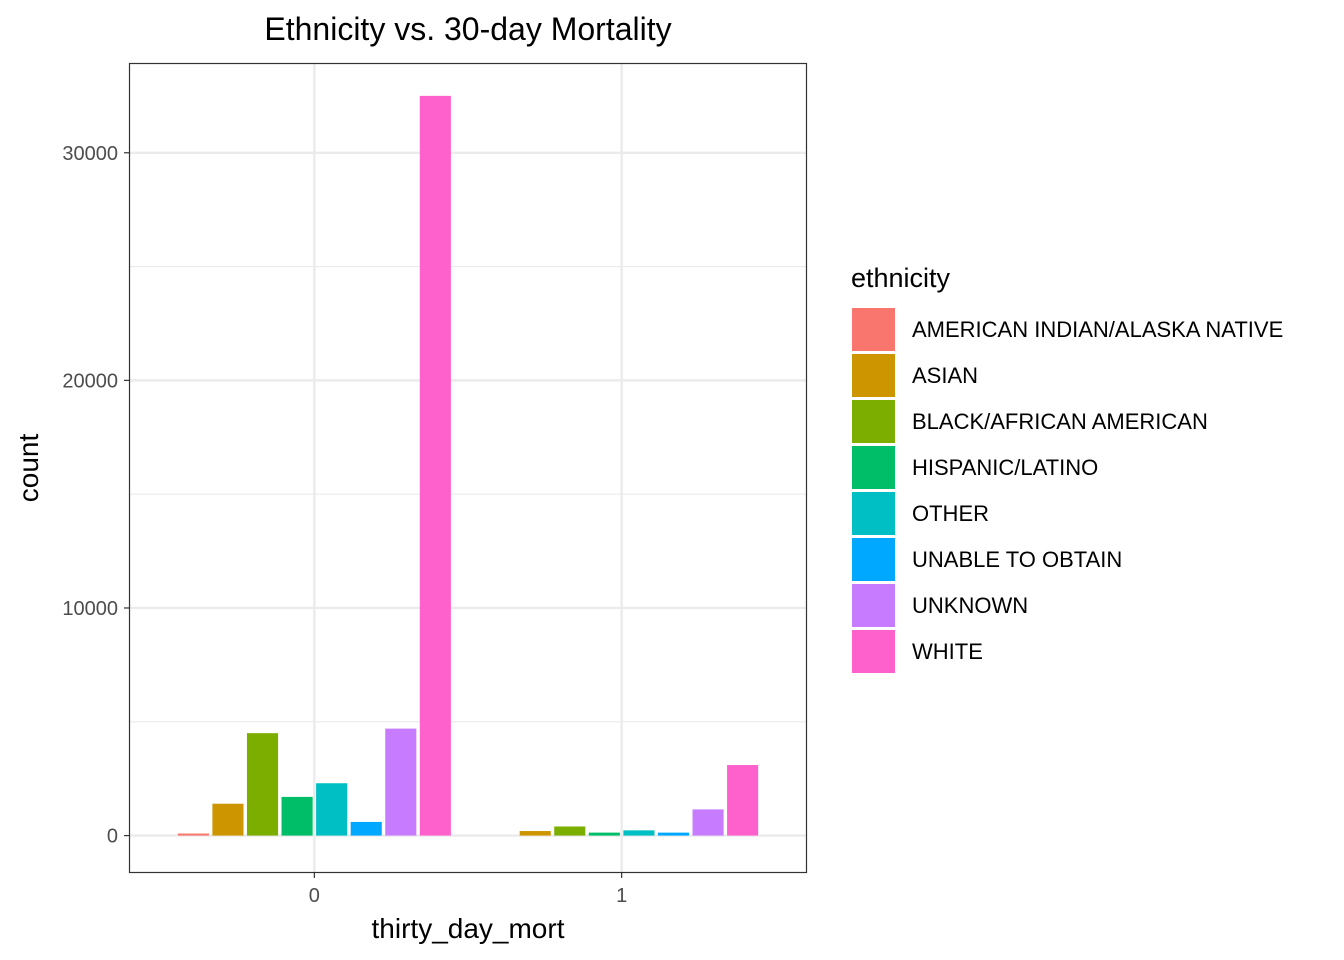 The width and height of the screenshot is (1344, 960). I want to click on legend-label: BLACK/AFRICAN AMERICAN, so click(1060, 421).